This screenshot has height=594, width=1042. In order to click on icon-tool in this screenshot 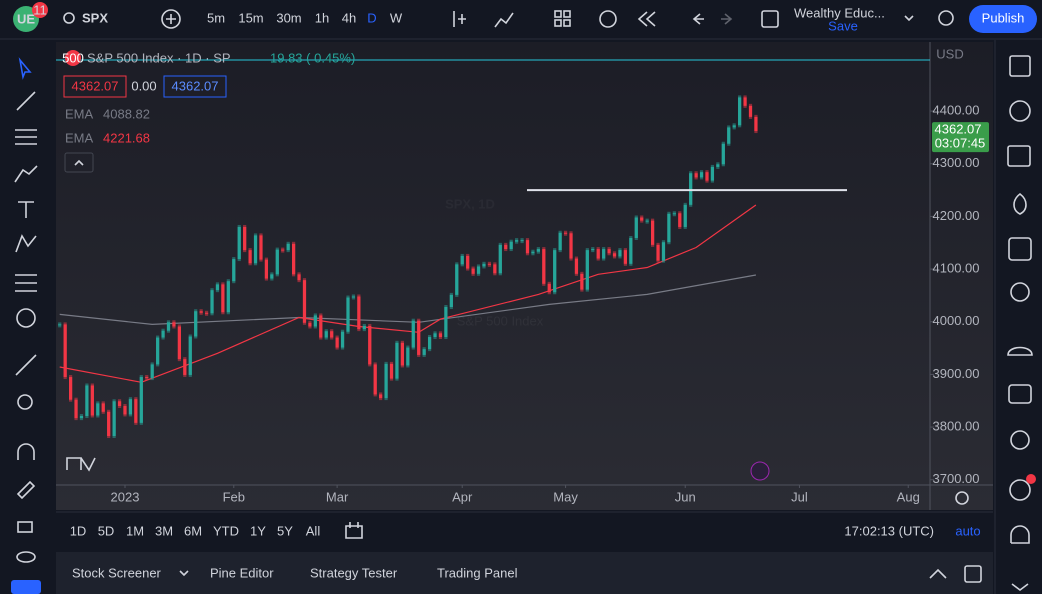, I will do `click(26, 318)`.